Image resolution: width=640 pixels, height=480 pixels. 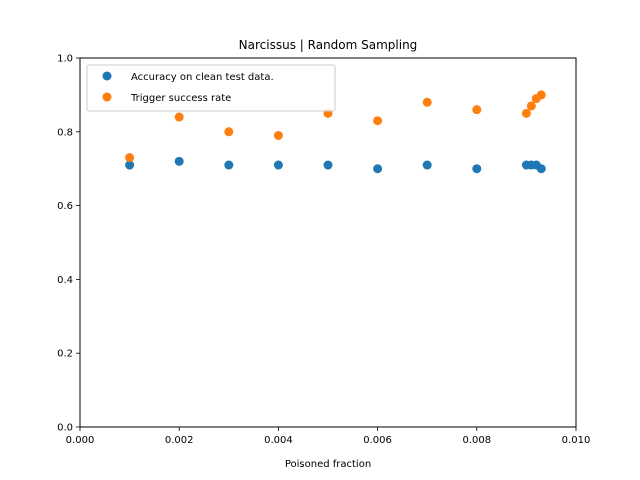 I want to click on legend-frame, so click(x=211, y=88).